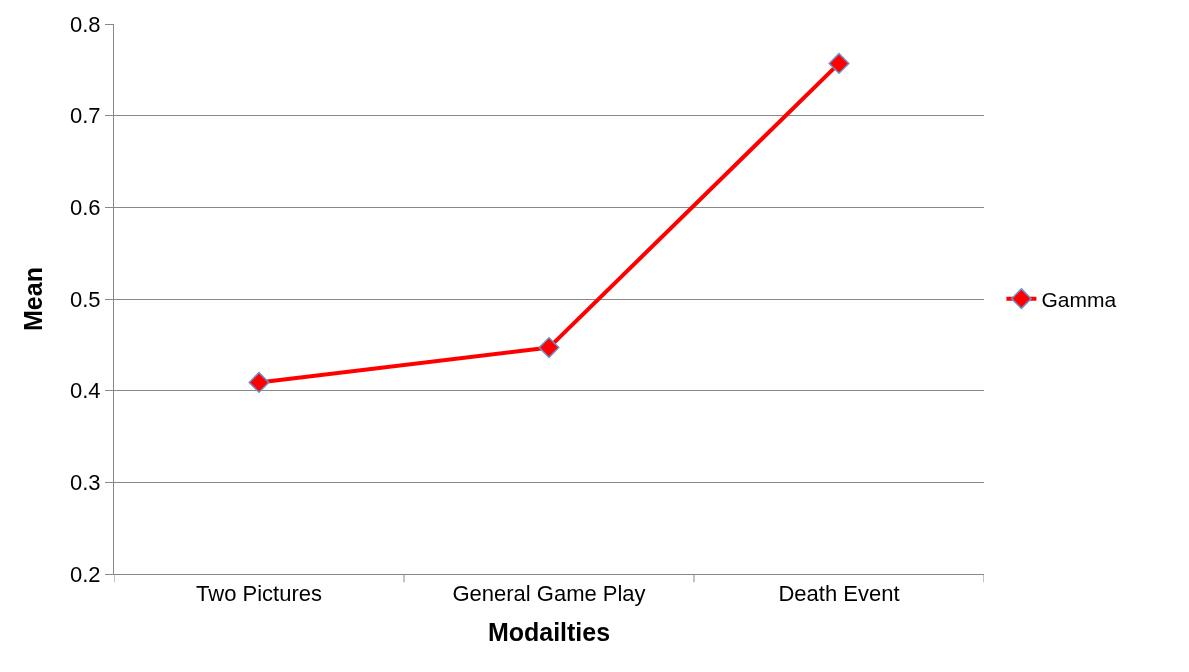  What do you see at coordinates (839, 594) in the screenshot?
I see `x-tick-label: Death Event` at bounding box center [839, 594].